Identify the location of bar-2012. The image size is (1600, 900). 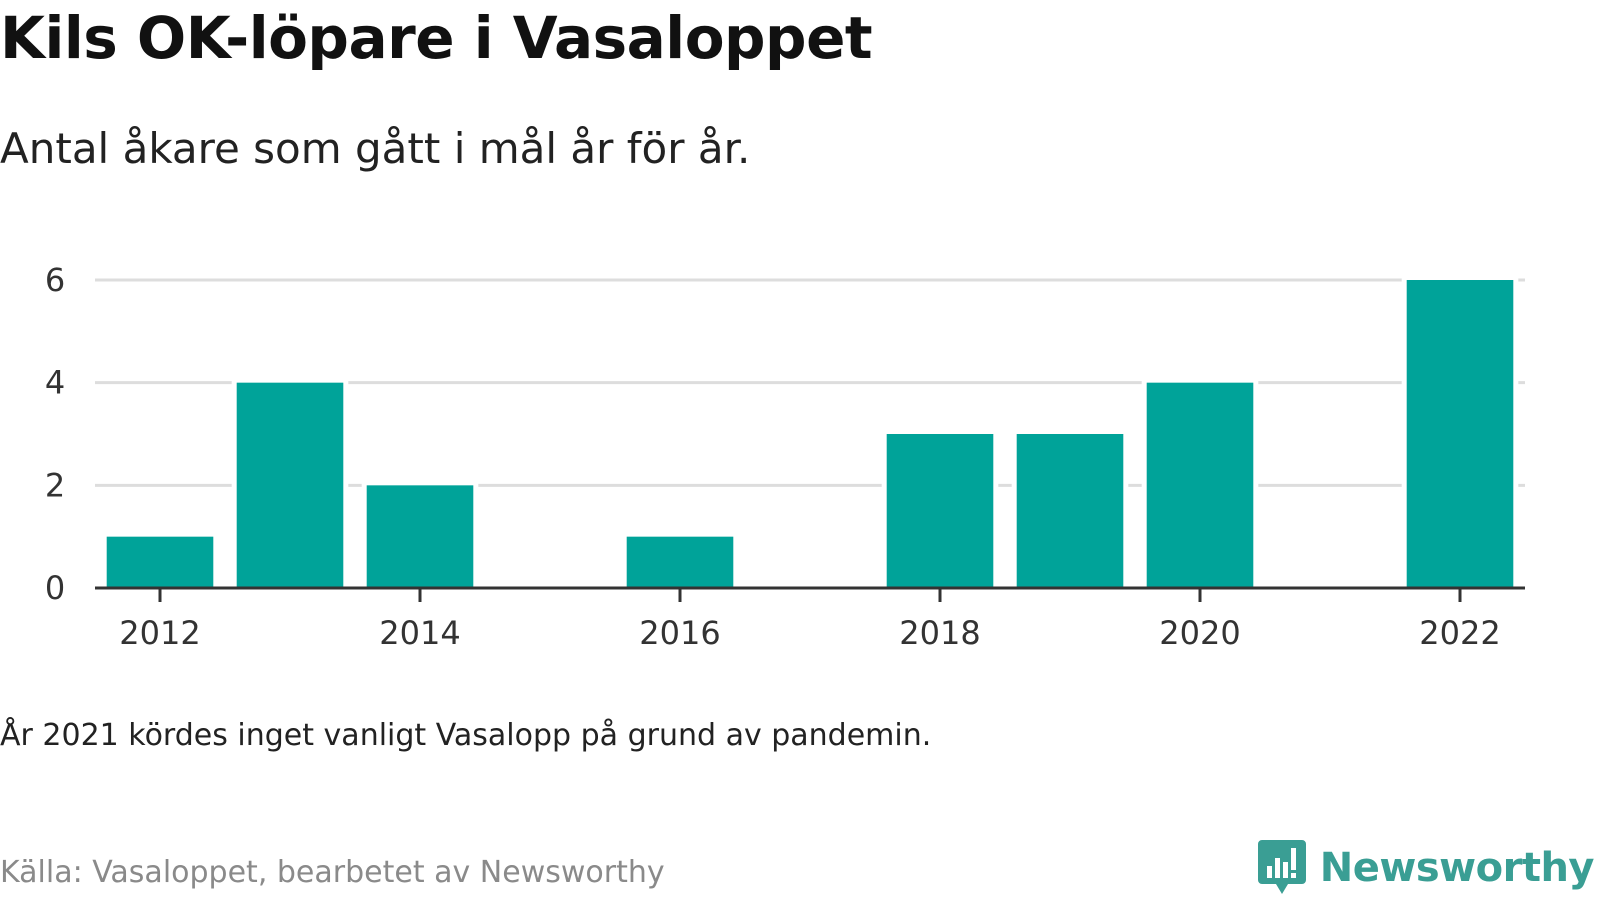
(160, 562).